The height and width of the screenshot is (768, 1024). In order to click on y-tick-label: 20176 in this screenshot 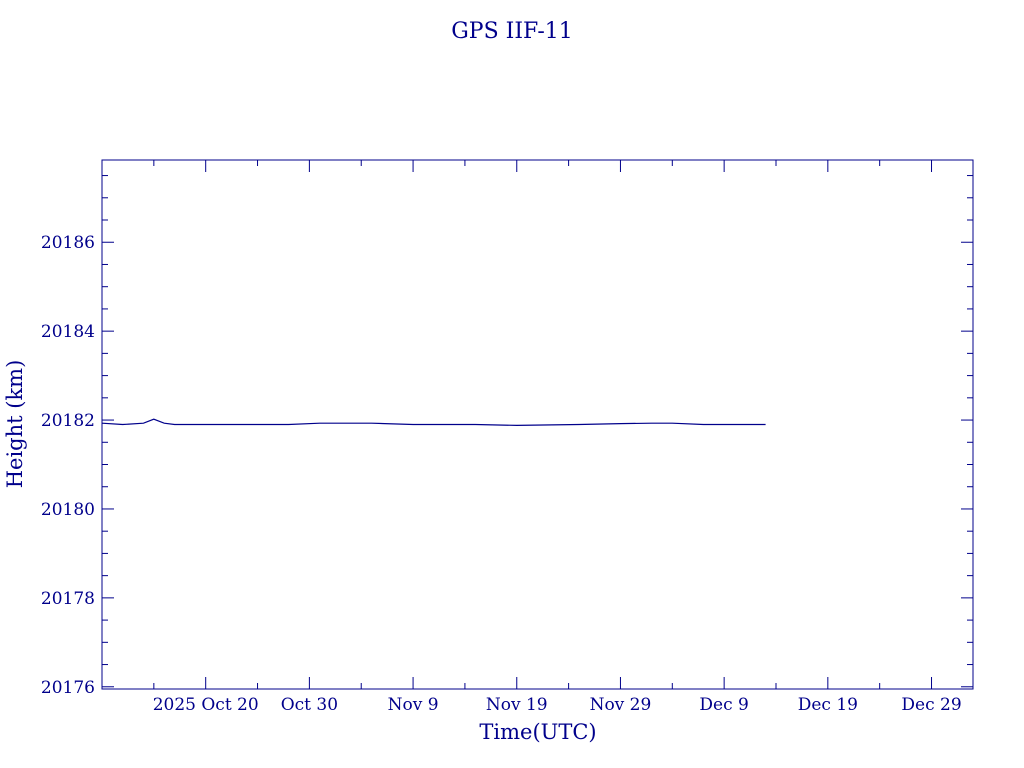, I will do `click(68, 688)`.